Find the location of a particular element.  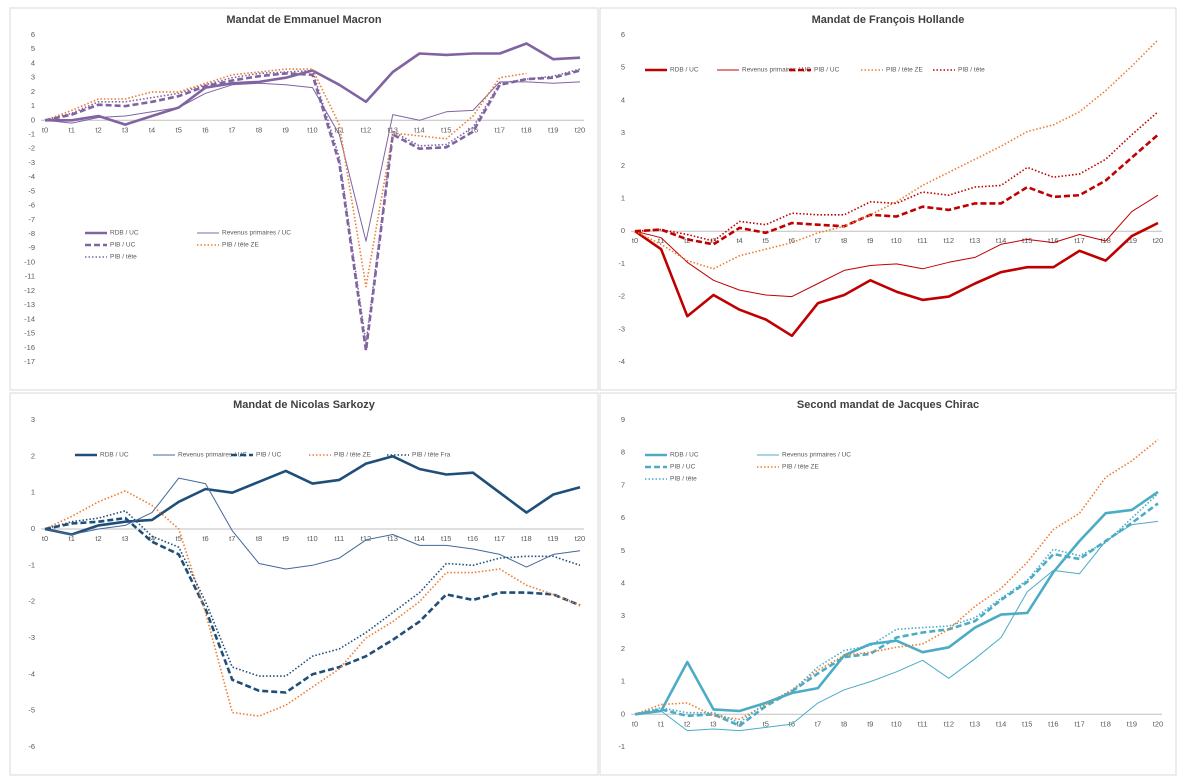

y-tick-label: -4 is located at coordinates (31, 673).